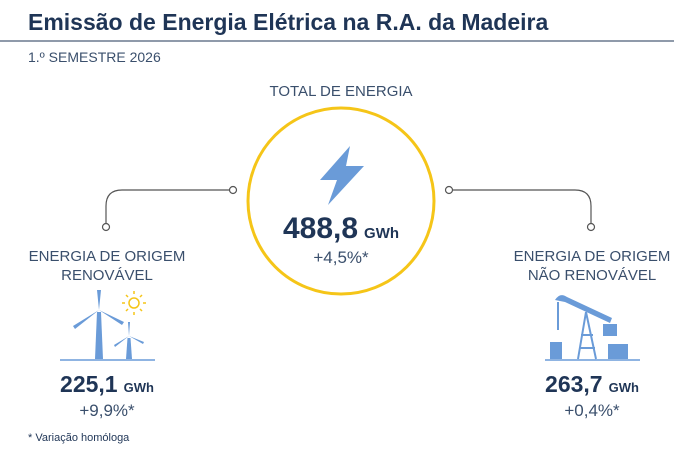 Image resolution: width=700 pixels, height=462 pixels. I want to click on label-line: RENOVÁVEL, so click(107, 275).